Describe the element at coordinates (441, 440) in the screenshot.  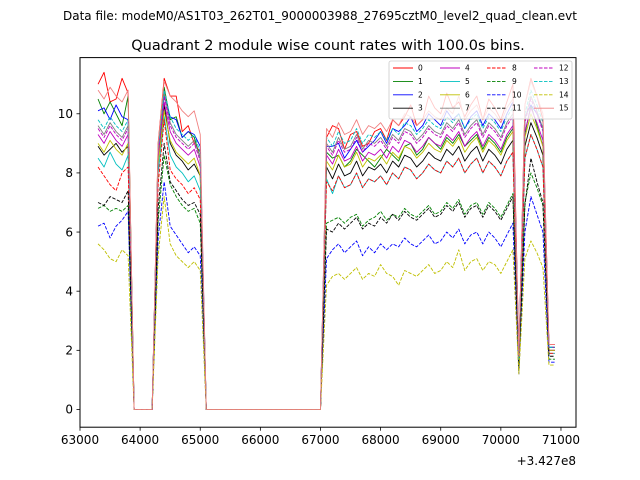
I see `x-tick-label: 69000` at that location.